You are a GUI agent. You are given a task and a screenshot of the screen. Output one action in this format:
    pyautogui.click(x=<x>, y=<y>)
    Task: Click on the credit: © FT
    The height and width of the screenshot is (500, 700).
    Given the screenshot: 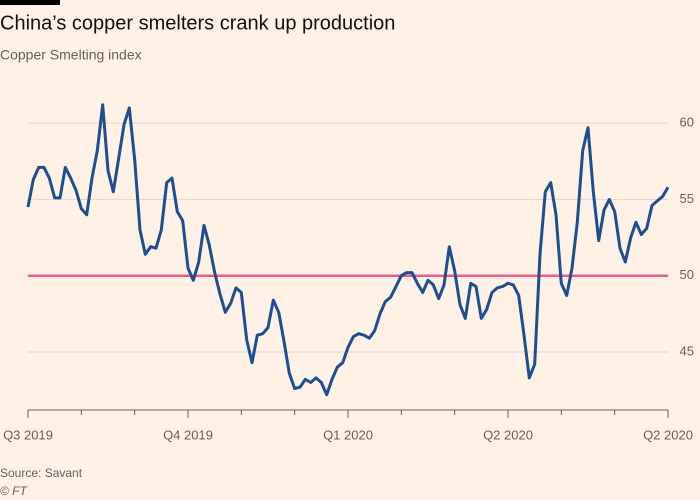 What is the action you would take?
    pyautogui.click(x=14, y=491)
    